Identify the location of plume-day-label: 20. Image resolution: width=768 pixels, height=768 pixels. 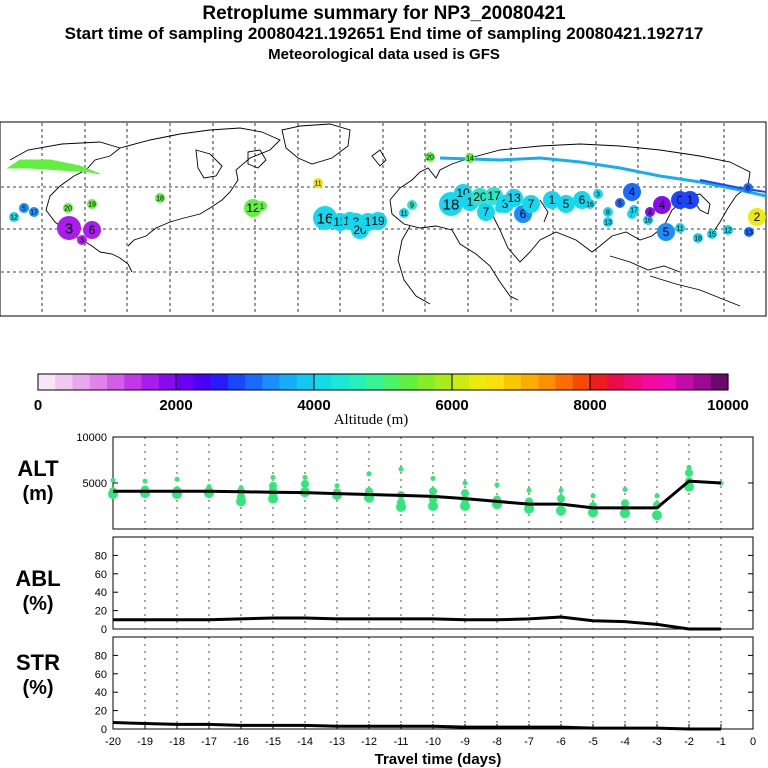
(430, 157).